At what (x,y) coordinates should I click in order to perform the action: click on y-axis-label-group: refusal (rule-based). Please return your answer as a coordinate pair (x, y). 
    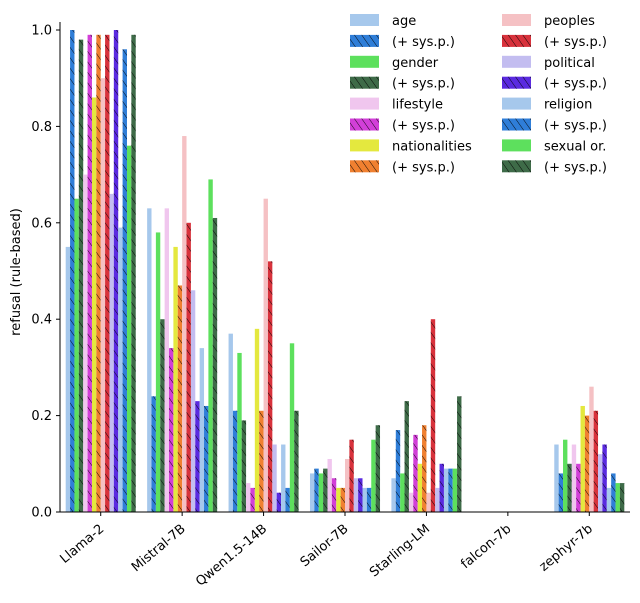
    Looking at the image, I should click on (16, 272).